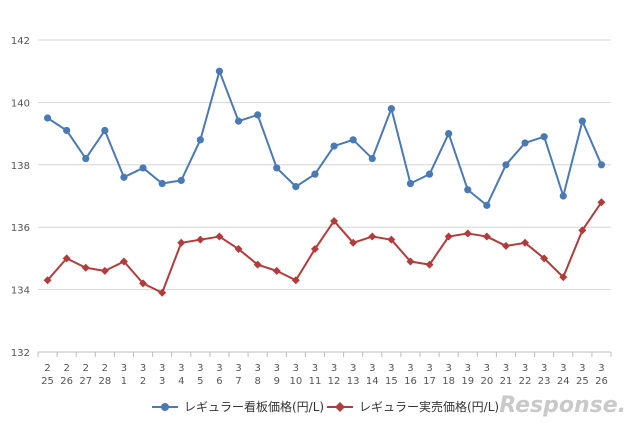 The image size is (640, 429). I want to click on legend-item-actual-price: レギュラー実売価格(円/L), so click(413, 406).